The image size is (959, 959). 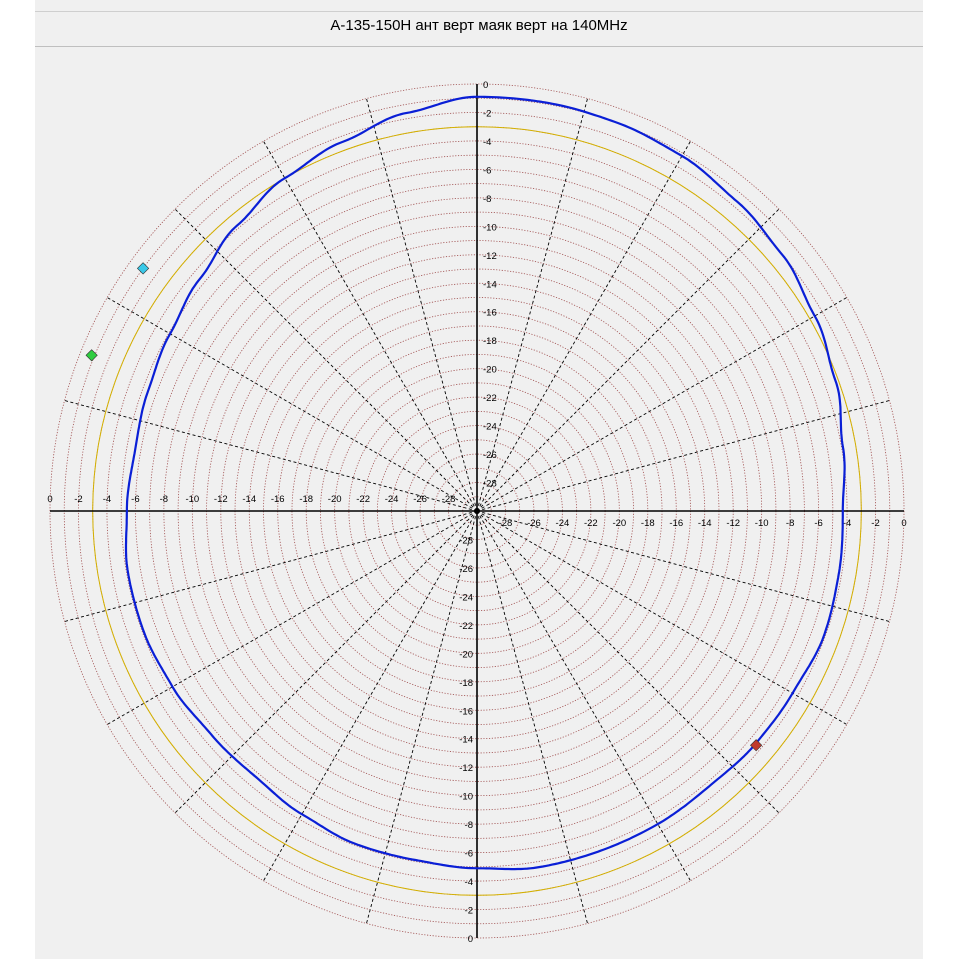 What do you see at coordinates (875, 523) in the screenshot?
I see `tick-label-right: -2` at bounding box center [875, 523].